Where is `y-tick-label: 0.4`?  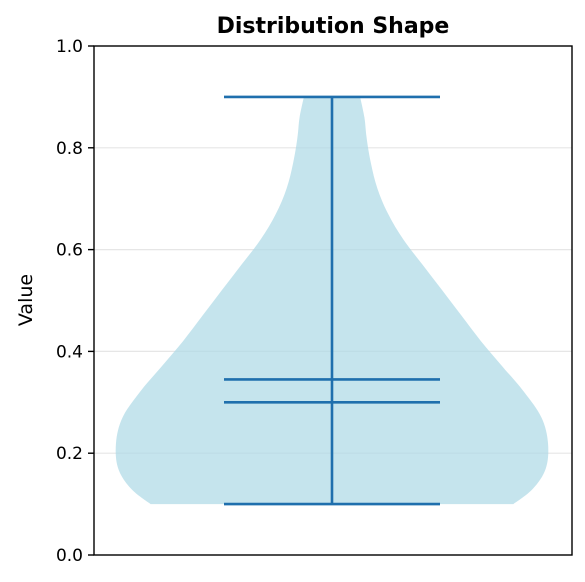 y-tick-label: 0.4 is located at coordinates (69, 352).